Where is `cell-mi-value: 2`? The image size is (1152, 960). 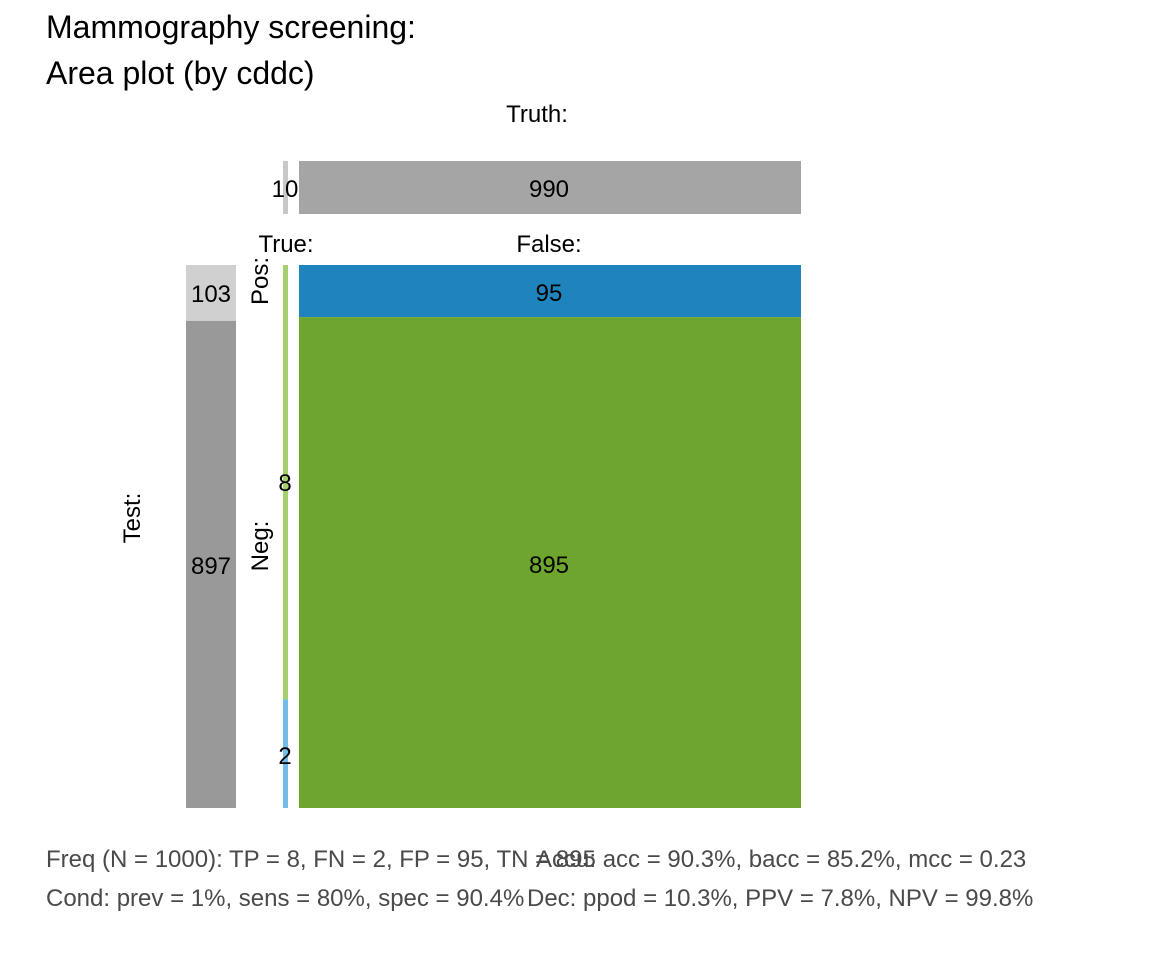 cell-mi-value: 2 is located at coordinates (284, 756).